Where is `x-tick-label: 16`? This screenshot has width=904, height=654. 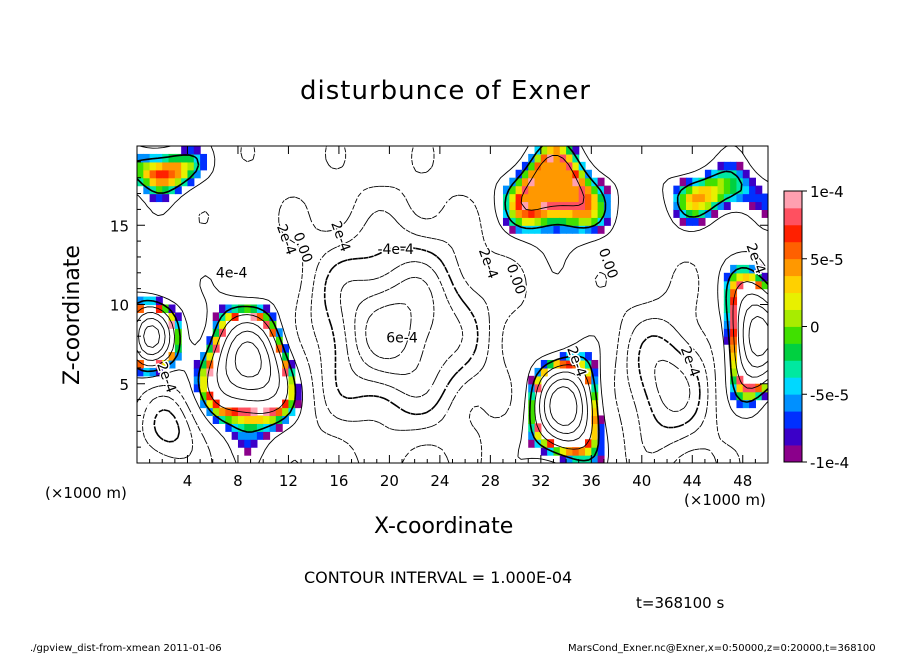
x-tick-label: 16 is located at coordinates (338, 481).